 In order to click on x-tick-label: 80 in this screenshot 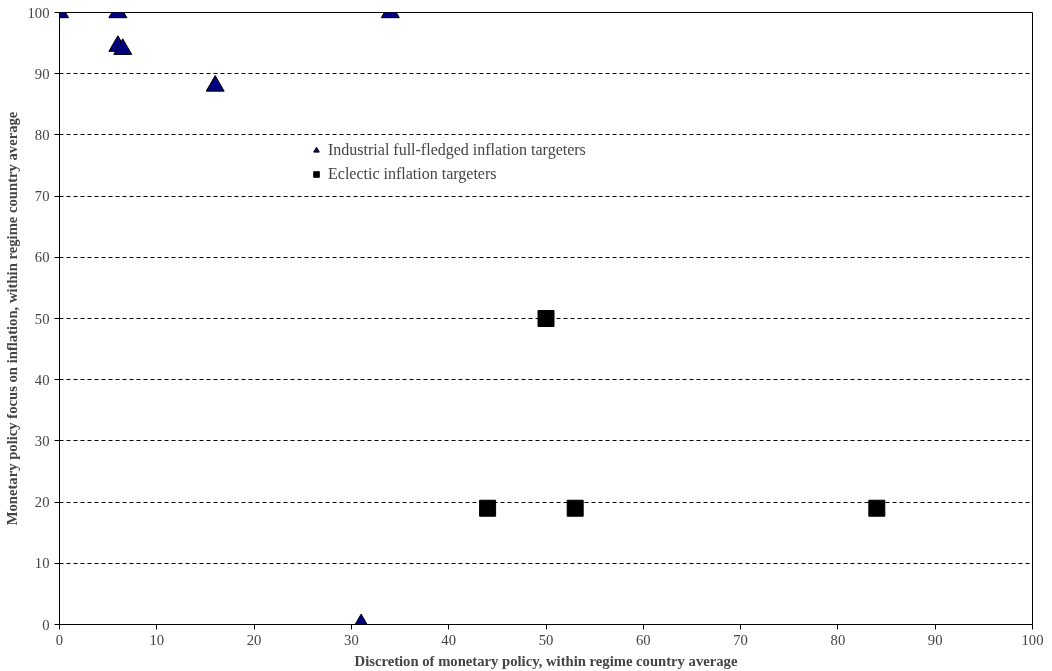, I will do `click(838, 639)`.